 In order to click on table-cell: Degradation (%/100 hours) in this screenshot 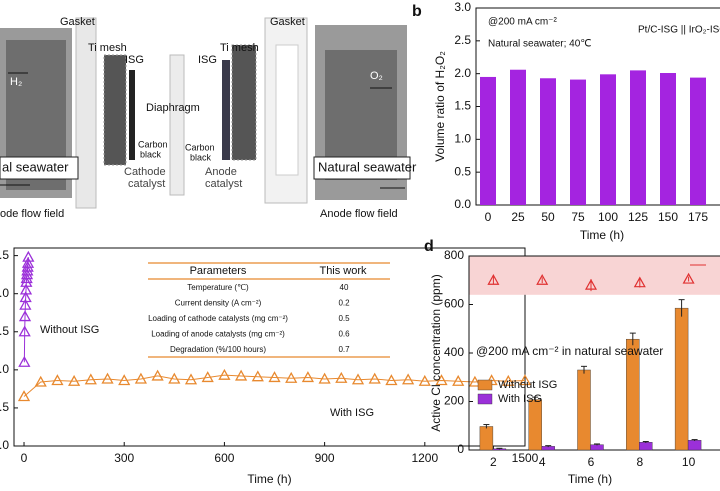, I will do `click(218, 349)`.